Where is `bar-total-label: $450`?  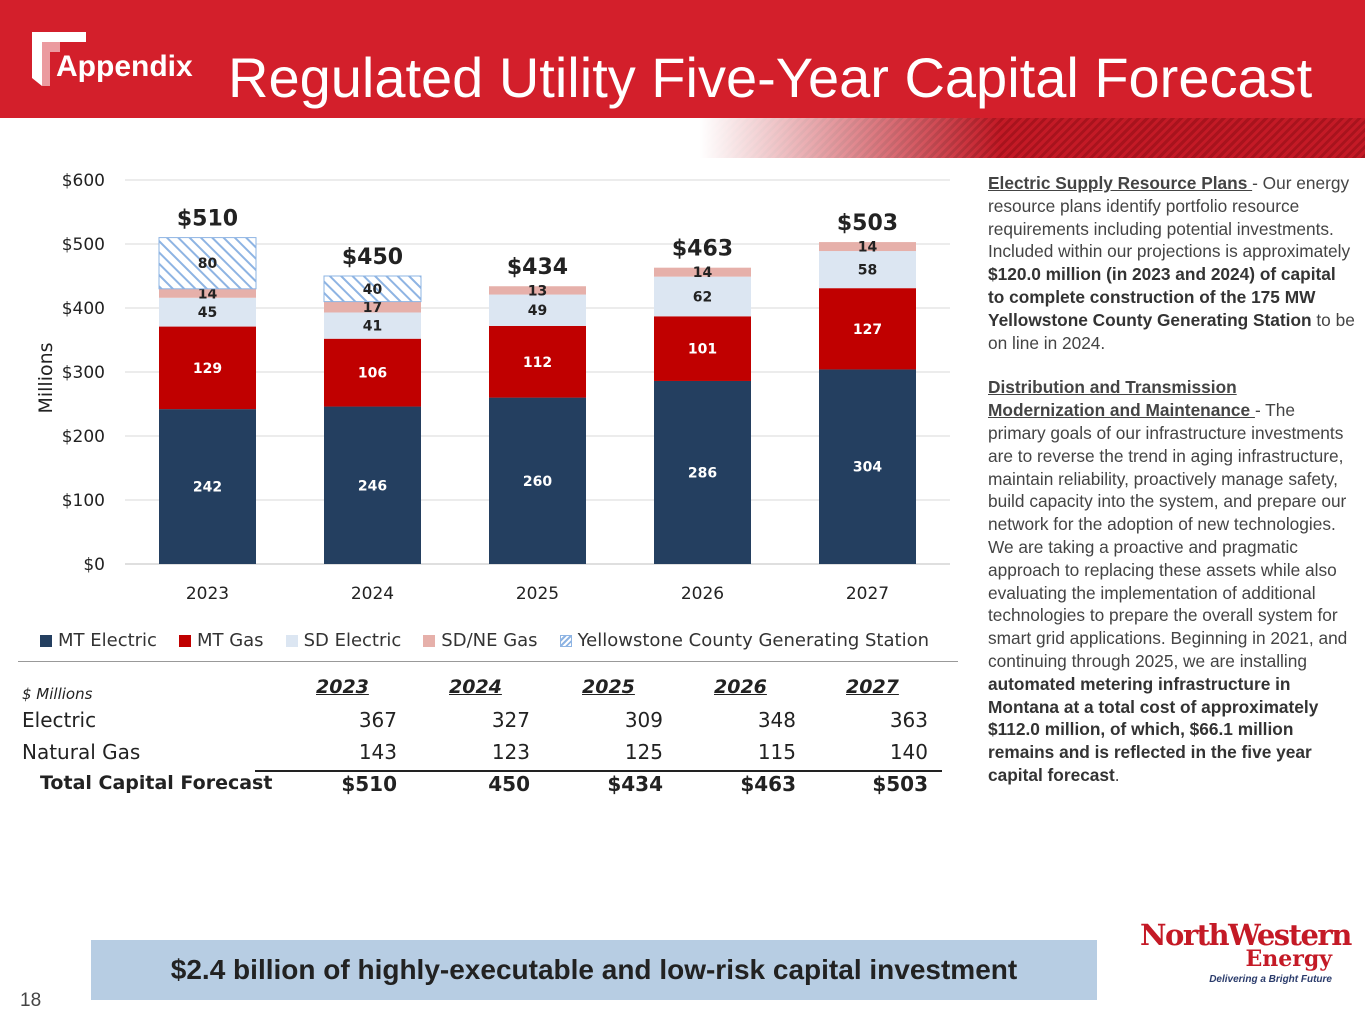
bar-total-label: $450 is located at coordinates (372, 257).